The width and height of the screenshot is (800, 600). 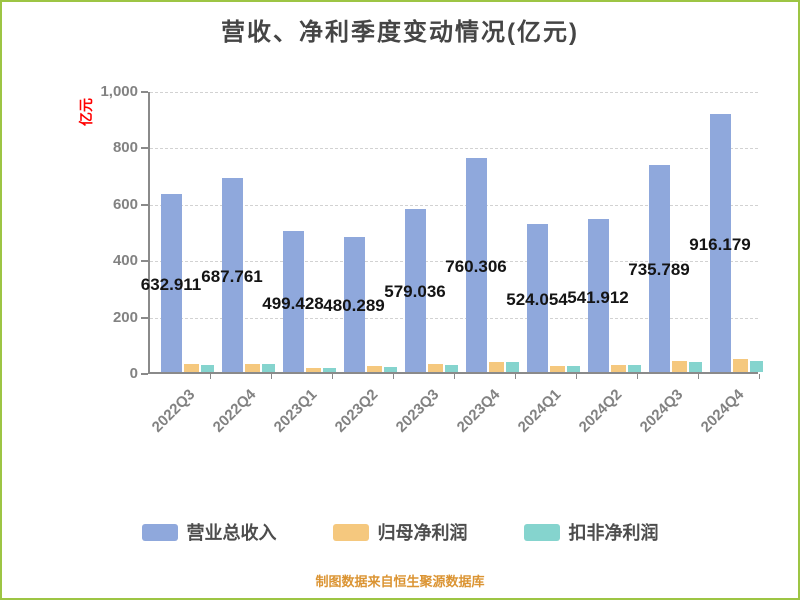 I want to click on bar-value-label: 735.789, so click(x=659, y=270).